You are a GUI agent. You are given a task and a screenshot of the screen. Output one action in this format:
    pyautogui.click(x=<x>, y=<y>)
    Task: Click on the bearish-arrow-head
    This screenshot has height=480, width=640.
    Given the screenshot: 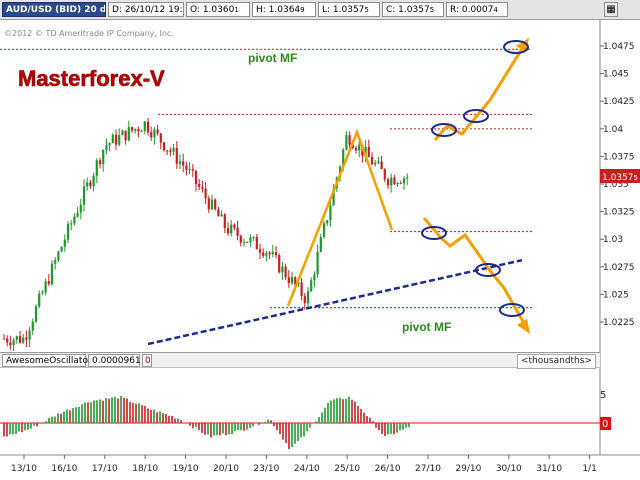 What is the action you would take?
    pyautogui.click(x=523, y=326)
    